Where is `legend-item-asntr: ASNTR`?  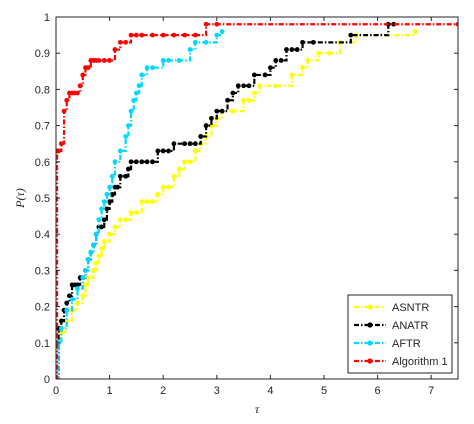 legend-item-asntr: ASNTR is located at coordinates (391, 308).